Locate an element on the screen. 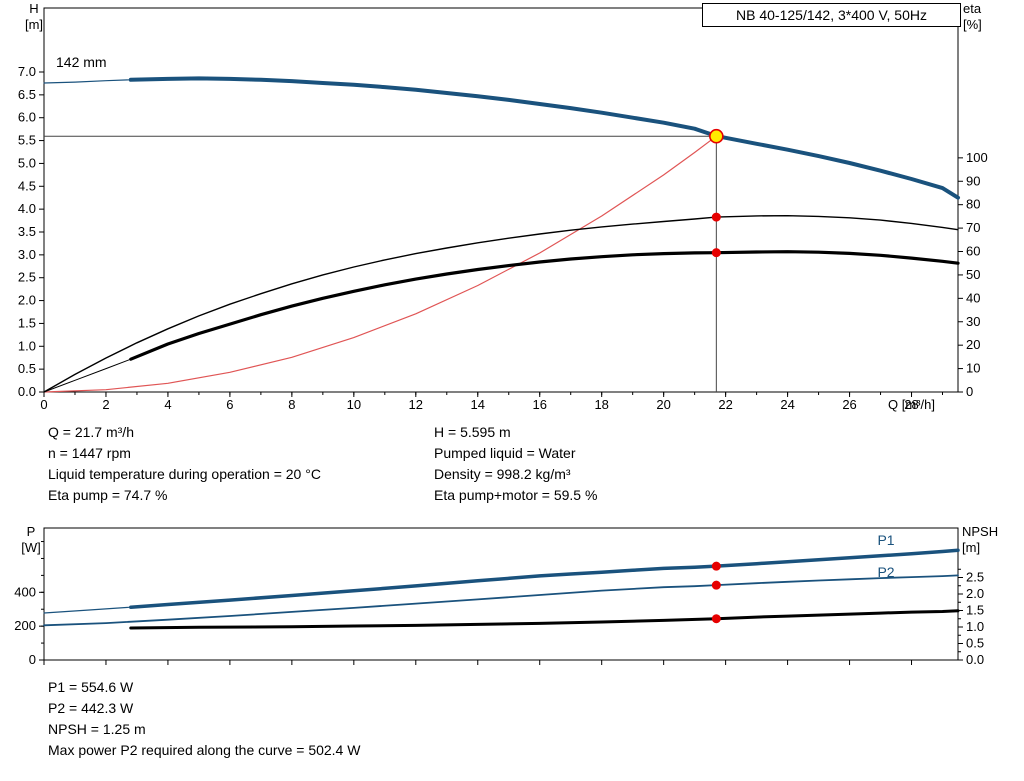 Image resolution: width=1024 pixels, height=781 pixels. svg-text: 3.5 is located at coordinates (27, 231).